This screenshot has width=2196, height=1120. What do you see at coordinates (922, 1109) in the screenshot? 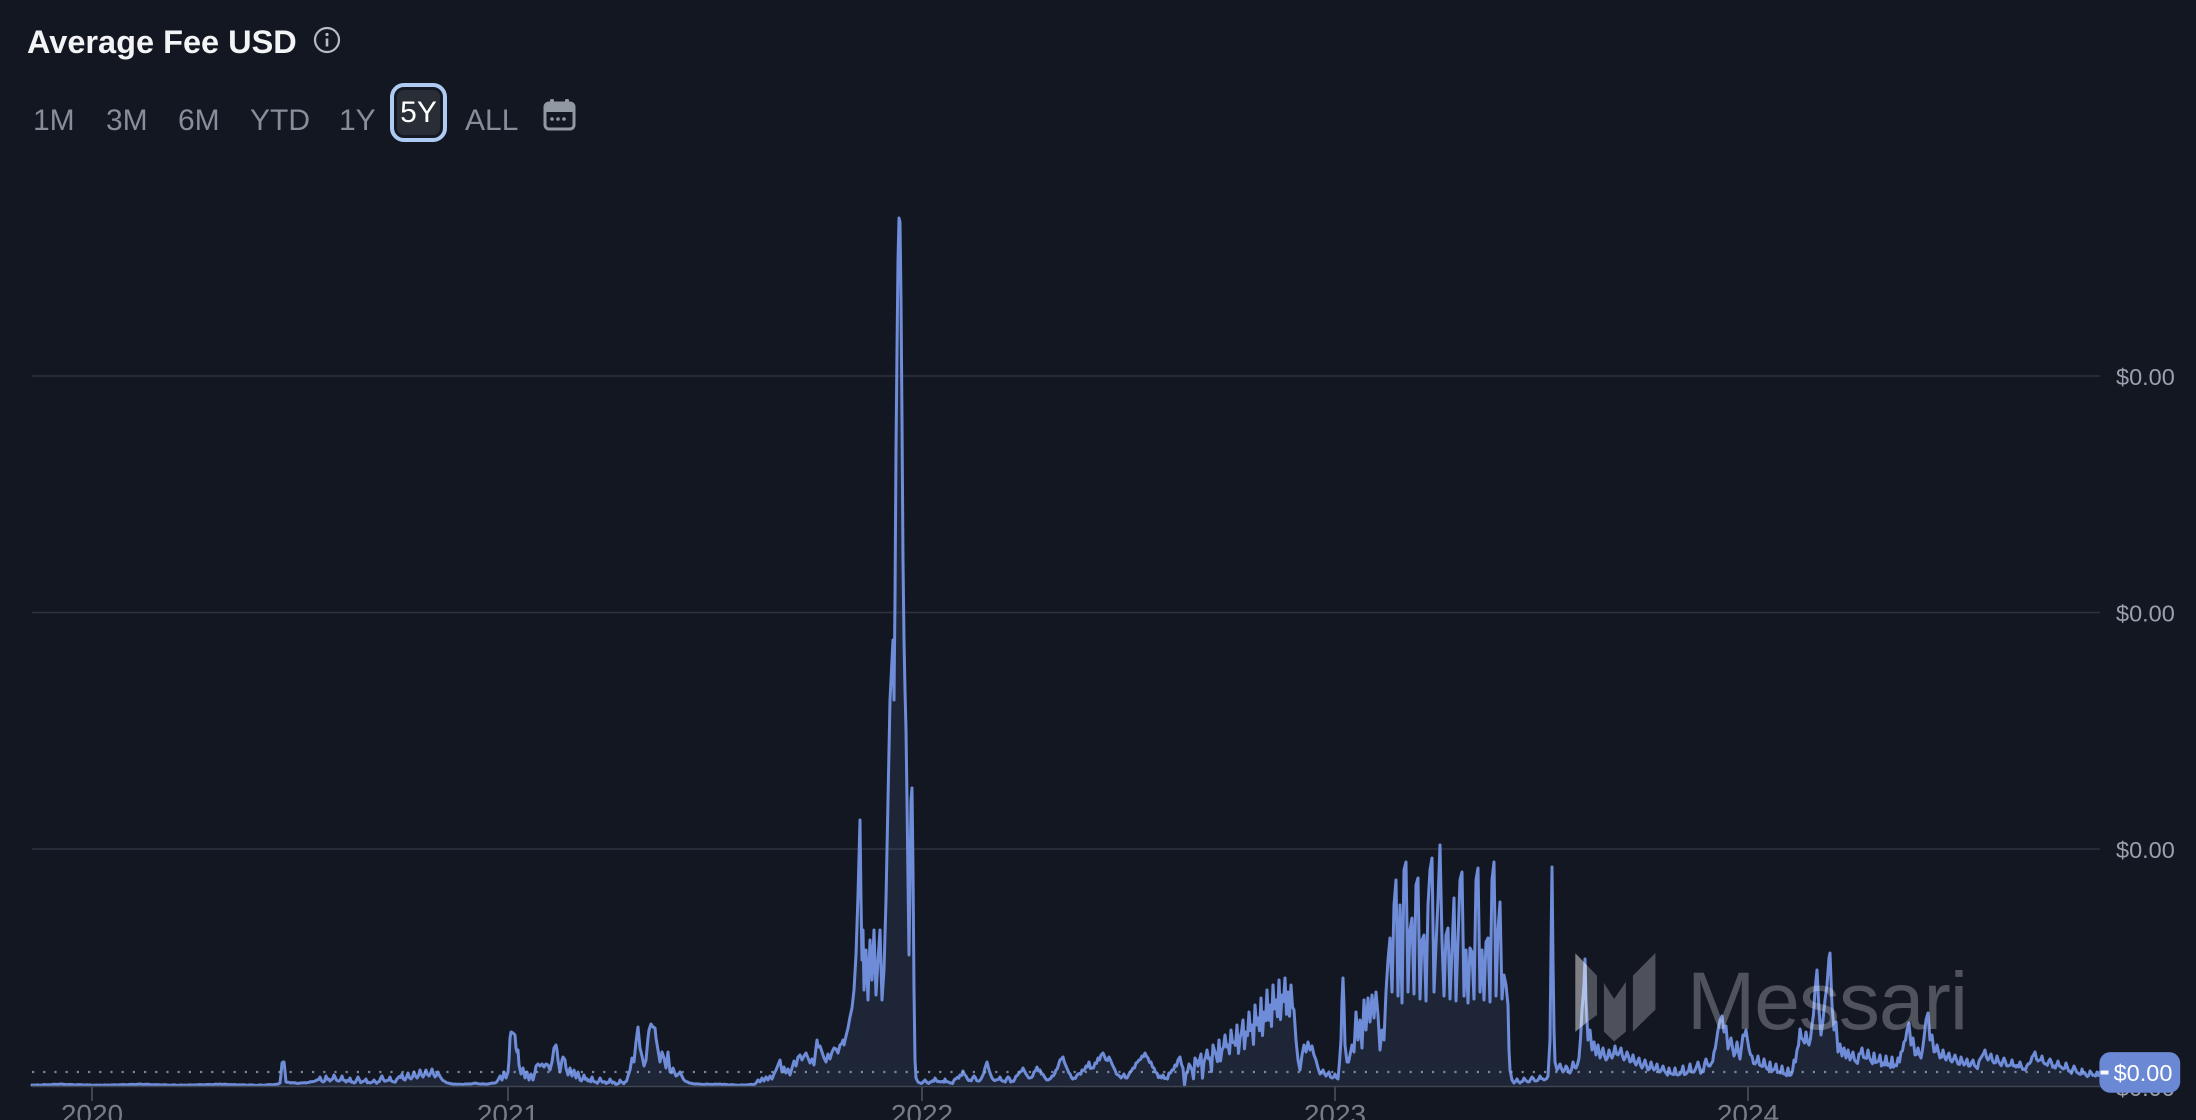
I see `svg-text: 2022` at bounding box center [922, 1109].